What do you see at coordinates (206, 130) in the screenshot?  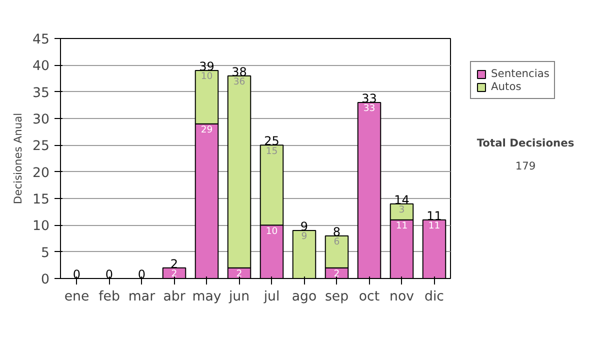 I see `data-label: 29` at bounding box center [206, 130].